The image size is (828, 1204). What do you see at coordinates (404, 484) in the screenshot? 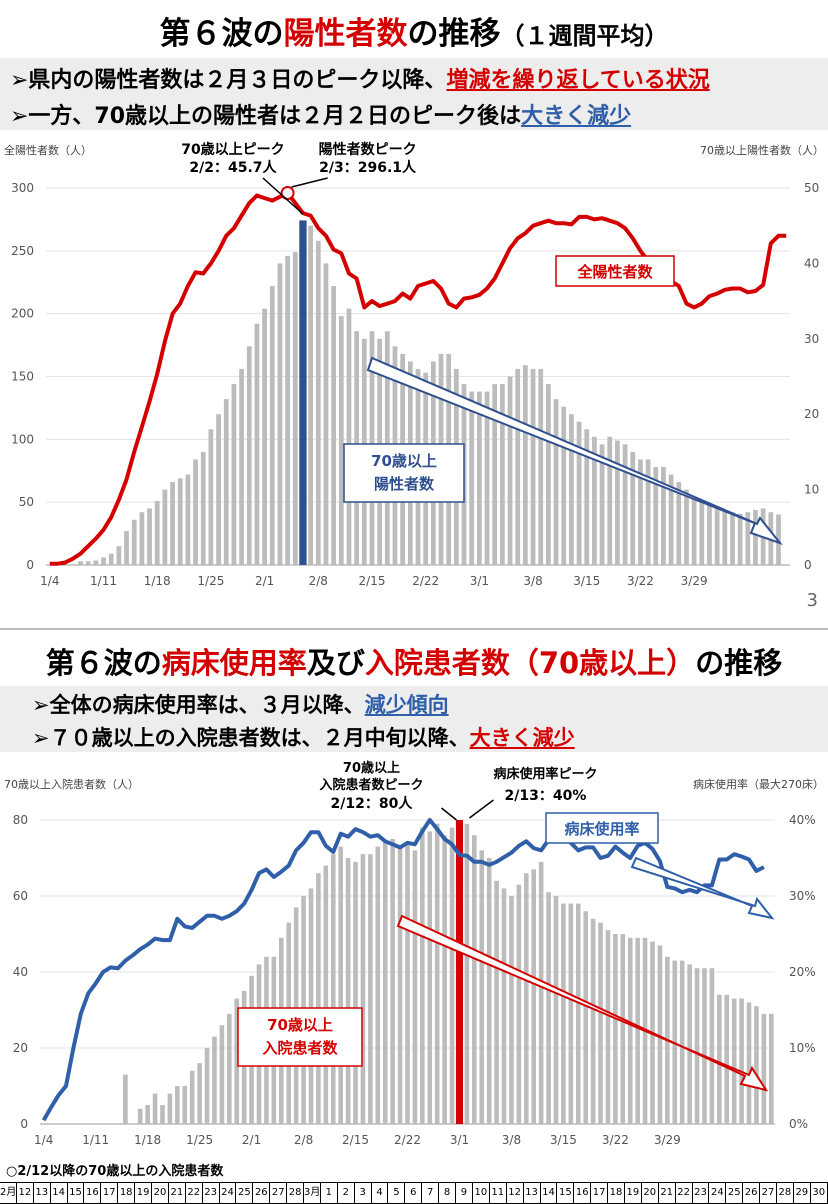
I see `bar-label: 陽性者数` at bounding box center [404, 484].